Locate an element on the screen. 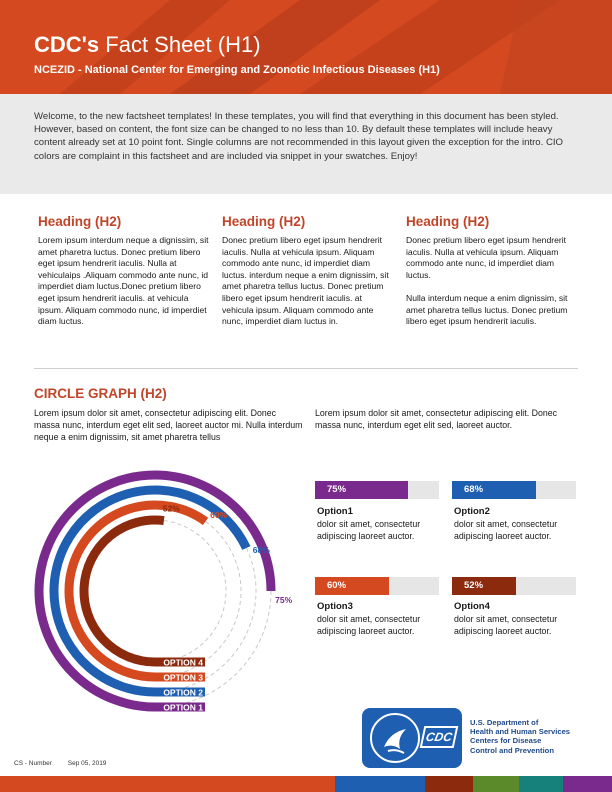  option-1-name: Option1 is located at coordinates (335, 511).